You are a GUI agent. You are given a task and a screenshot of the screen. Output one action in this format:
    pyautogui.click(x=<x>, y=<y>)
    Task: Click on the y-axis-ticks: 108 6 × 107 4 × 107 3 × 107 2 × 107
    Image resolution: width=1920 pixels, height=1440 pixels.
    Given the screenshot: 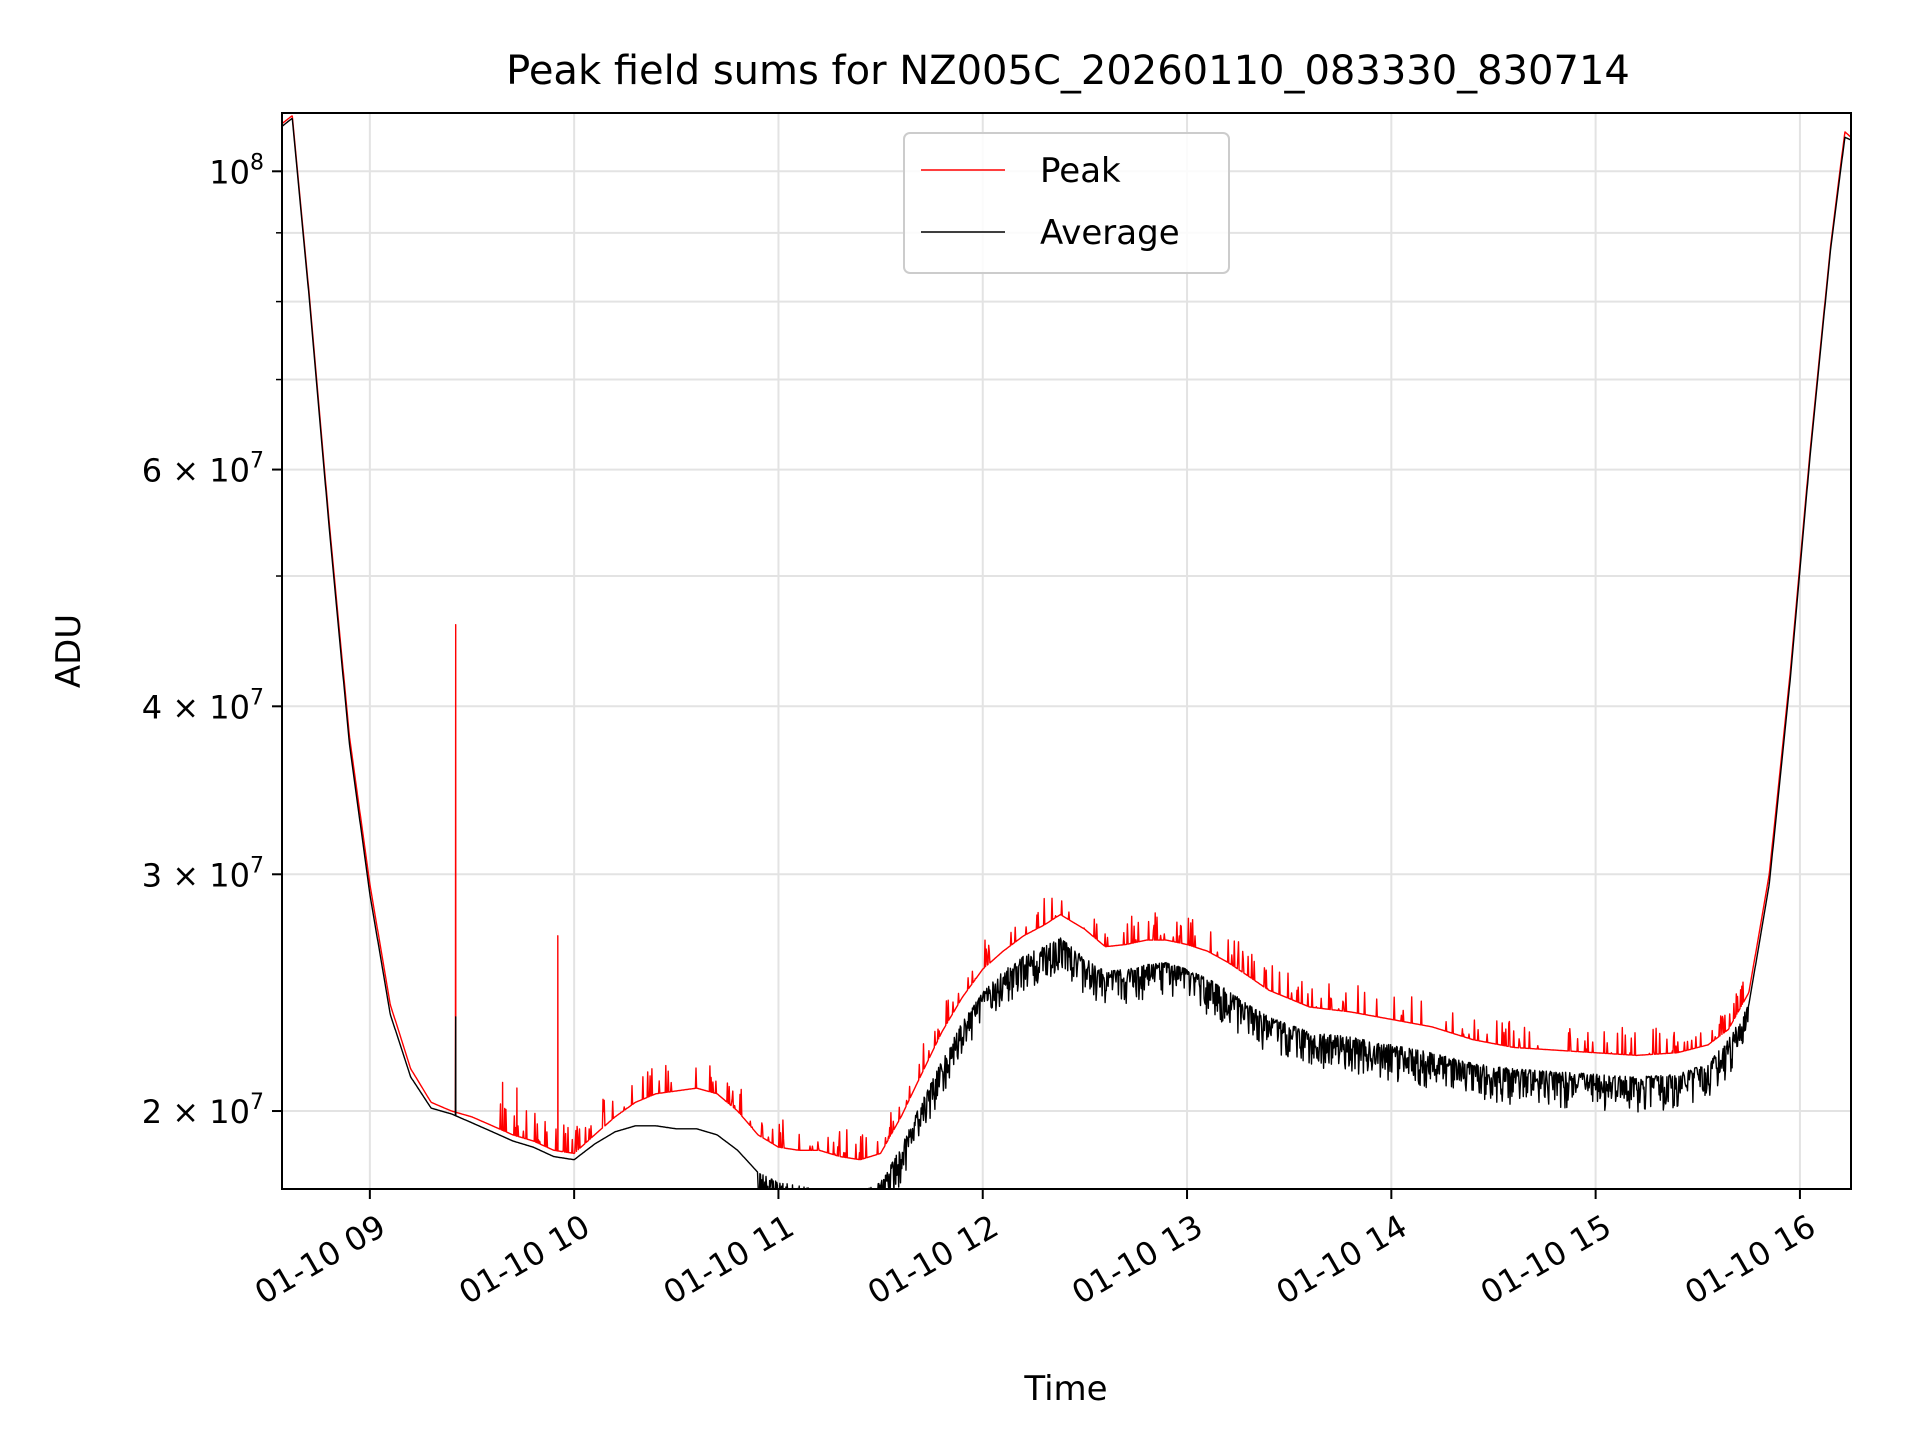 What is the action you would take?
    pyautogui.click(x=212, y=640)
    